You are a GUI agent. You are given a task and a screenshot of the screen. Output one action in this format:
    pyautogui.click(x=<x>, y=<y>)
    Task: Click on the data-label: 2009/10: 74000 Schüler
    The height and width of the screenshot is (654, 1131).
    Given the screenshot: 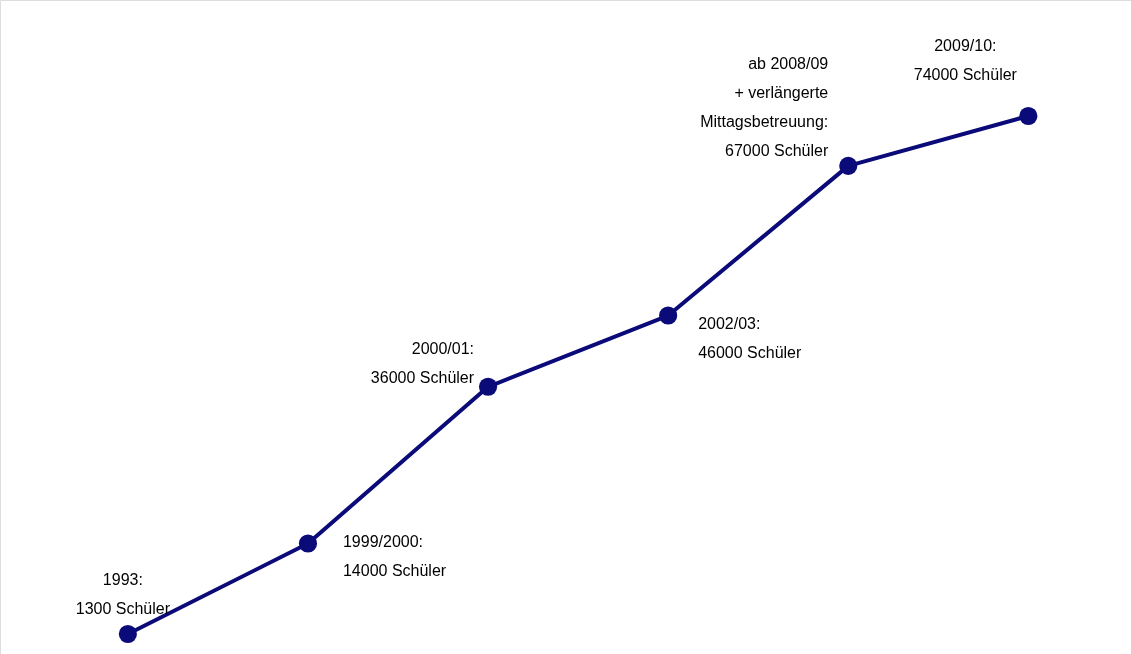 What is the action you would take?
    pyautogui.click(x=965, y=60)
    